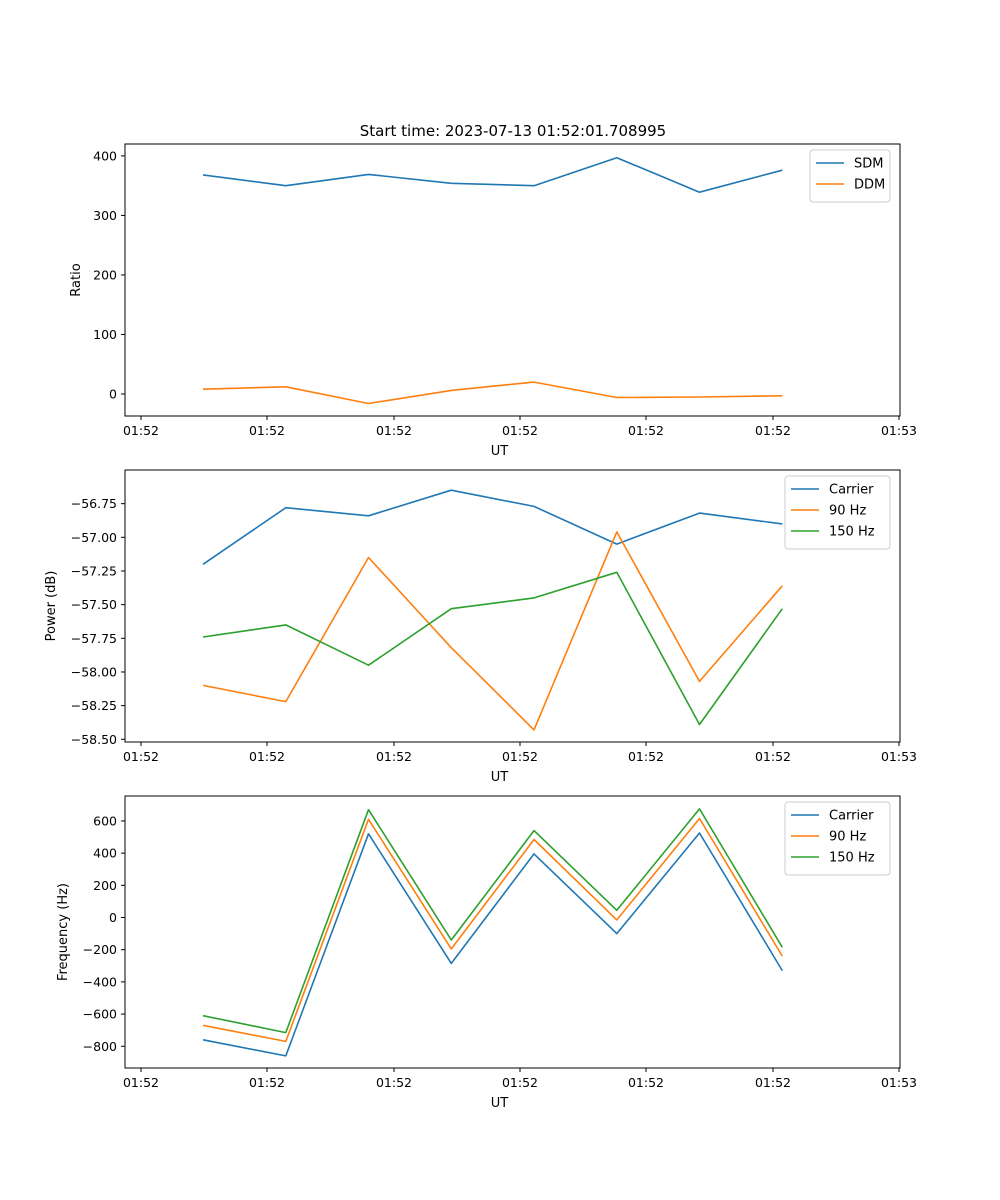 Image resolution: width=1000 pixels, height=1200 pixels. I want to click on legend: SDM DDM, so click(850, 176).